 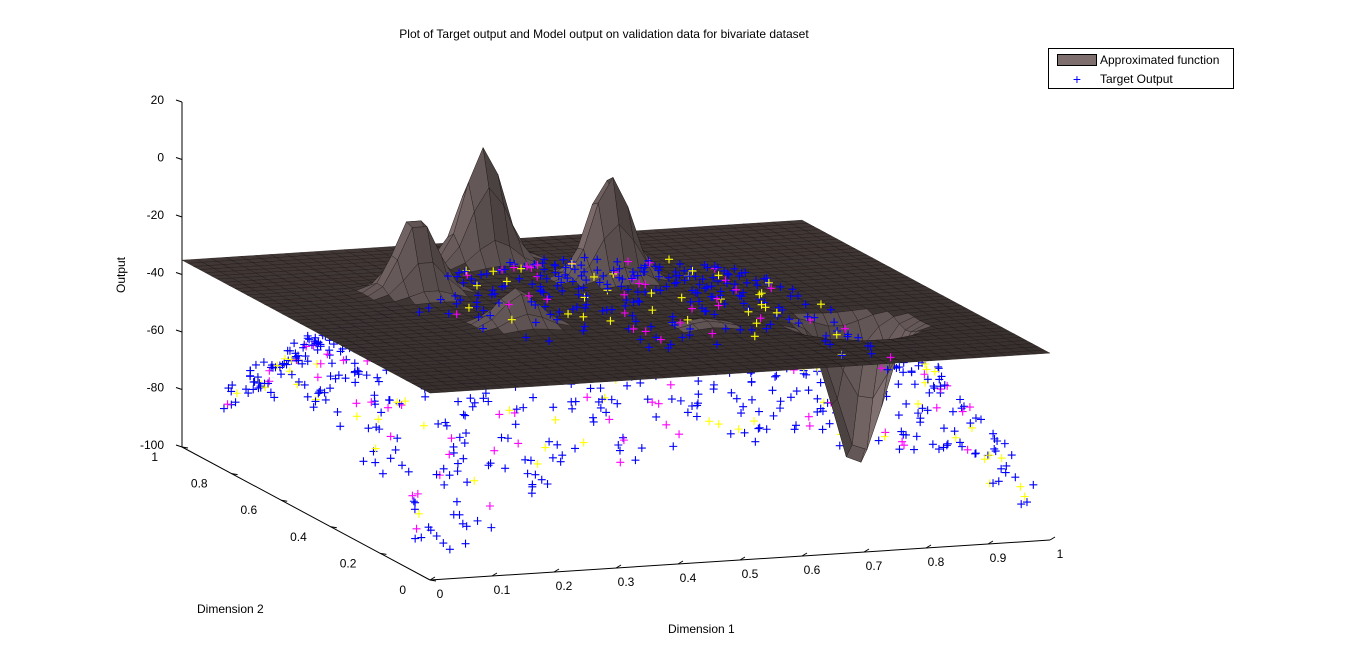 What do you see at coordinates (432, 578) in the screenshot?
I see `x-tick-mark` at bounding box center [432, 578].